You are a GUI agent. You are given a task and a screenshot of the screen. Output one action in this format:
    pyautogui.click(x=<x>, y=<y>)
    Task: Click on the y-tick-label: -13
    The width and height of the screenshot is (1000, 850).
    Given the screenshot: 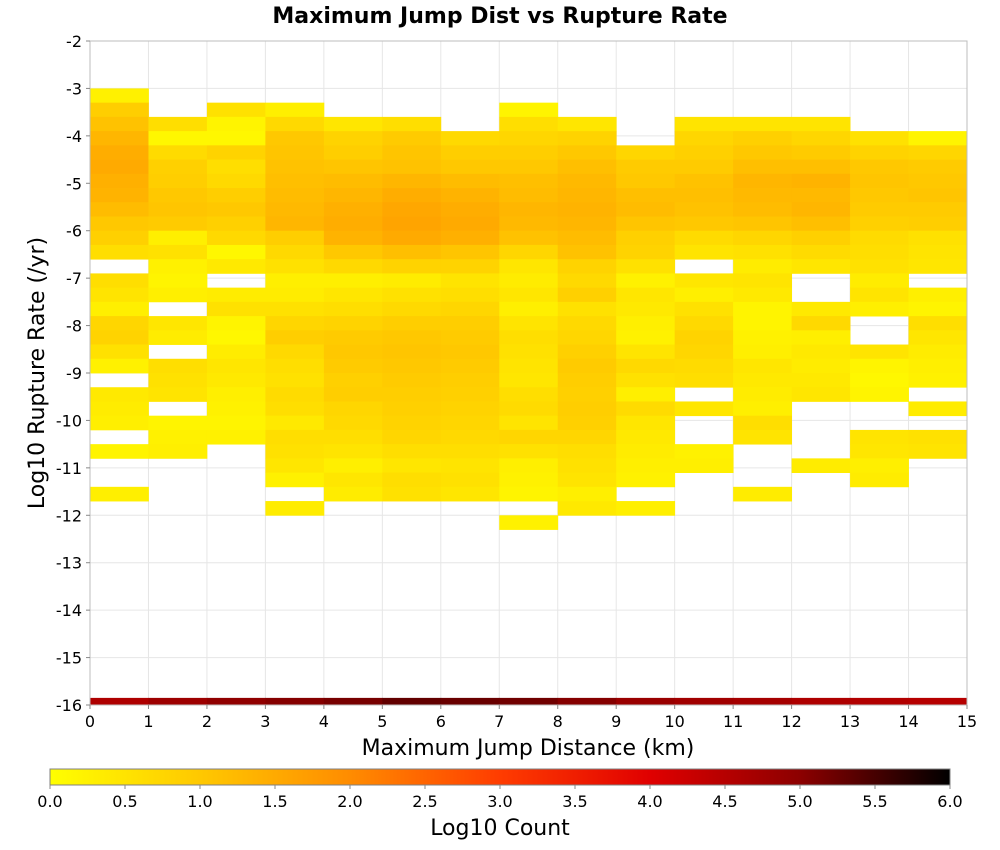 What is the action you would take?
    pyautogui.click(x=69, y=563)
    